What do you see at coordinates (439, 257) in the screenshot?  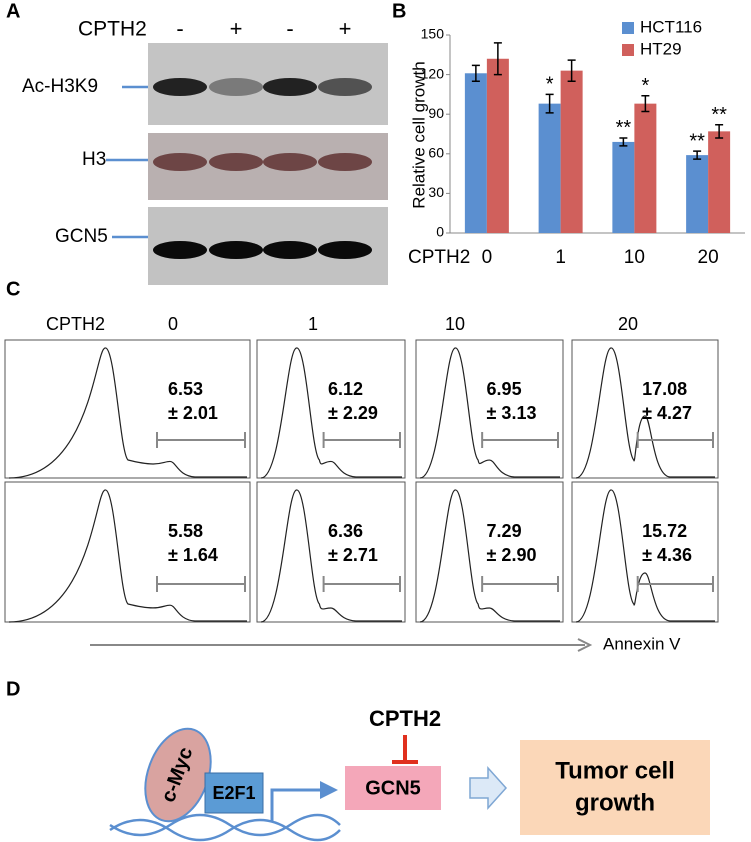 I see `x-axis-label: CPTH2` at bounding box center [439, 257].